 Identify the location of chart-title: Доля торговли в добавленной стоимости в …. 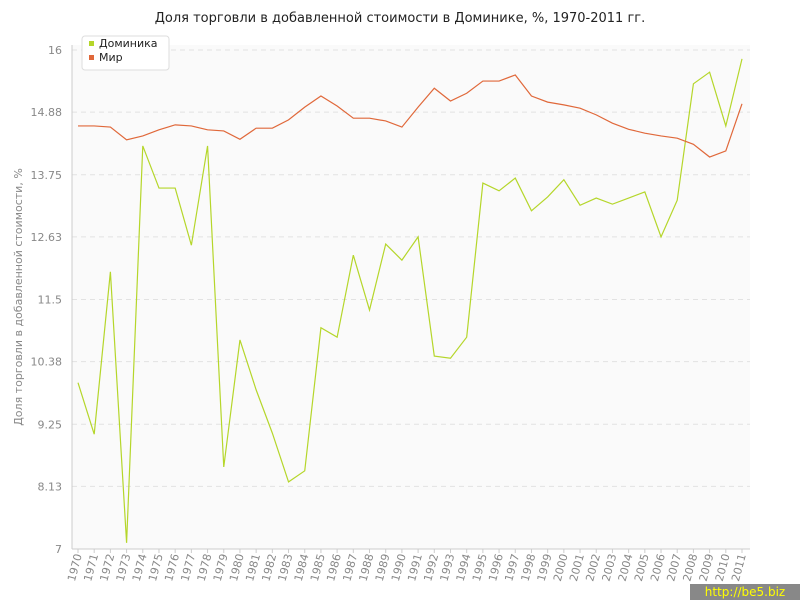
(400, 18).